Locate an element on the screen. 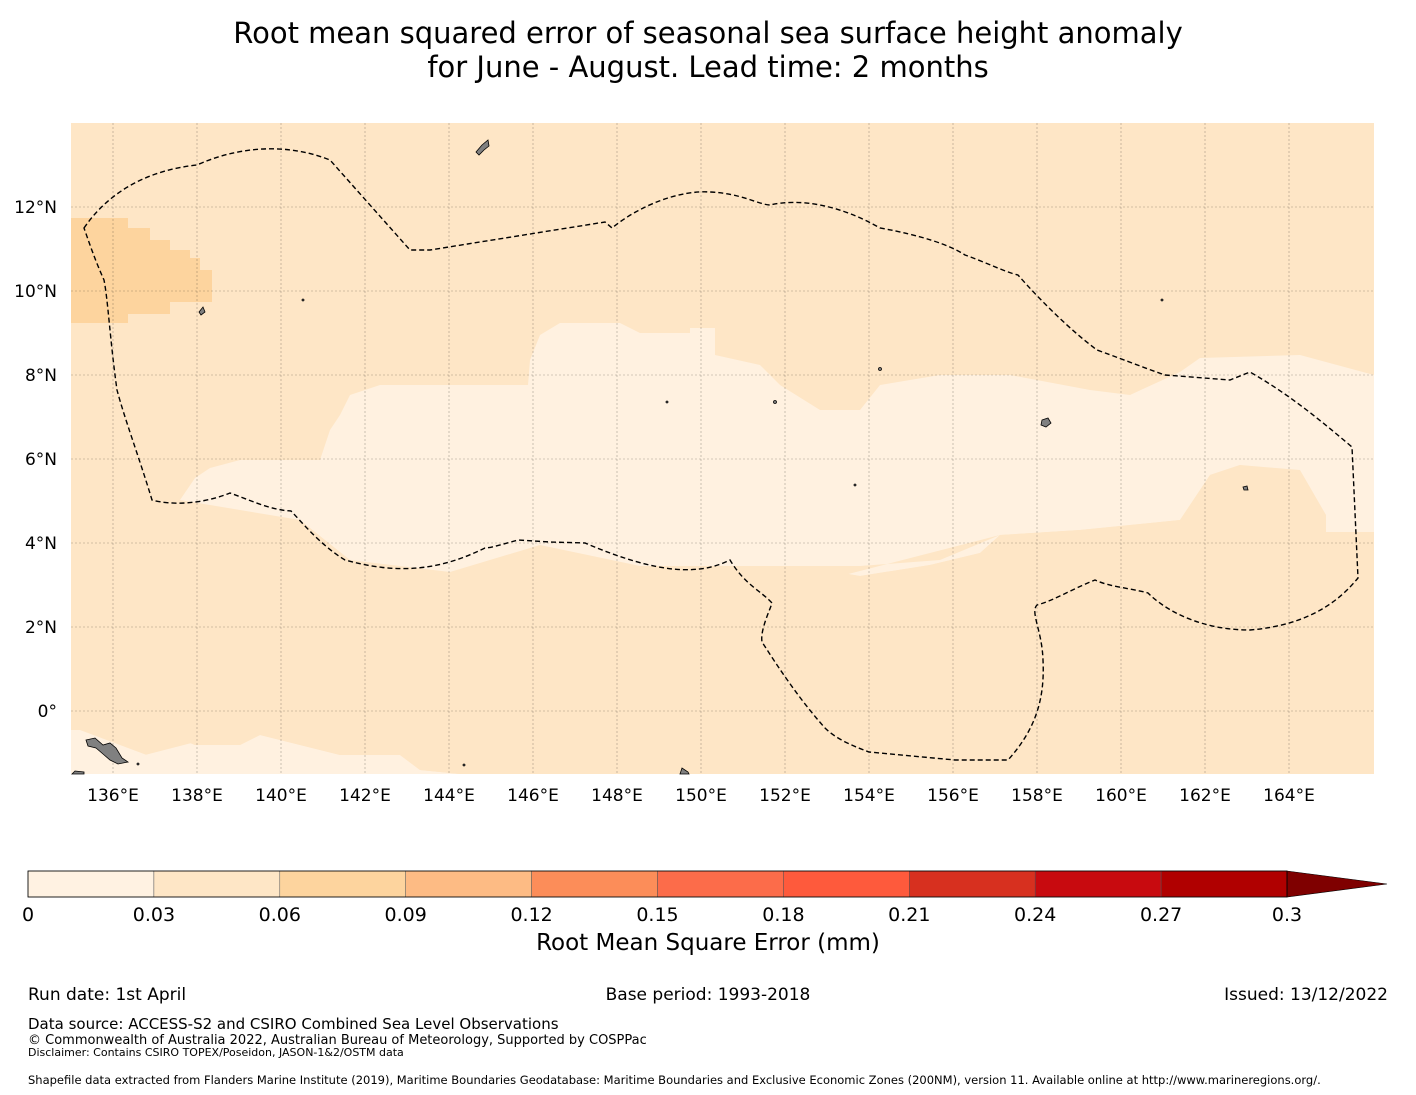 This screenshot has height=1095, width=1416. lon-tick: 156°E is located at coordinates (953, 796).